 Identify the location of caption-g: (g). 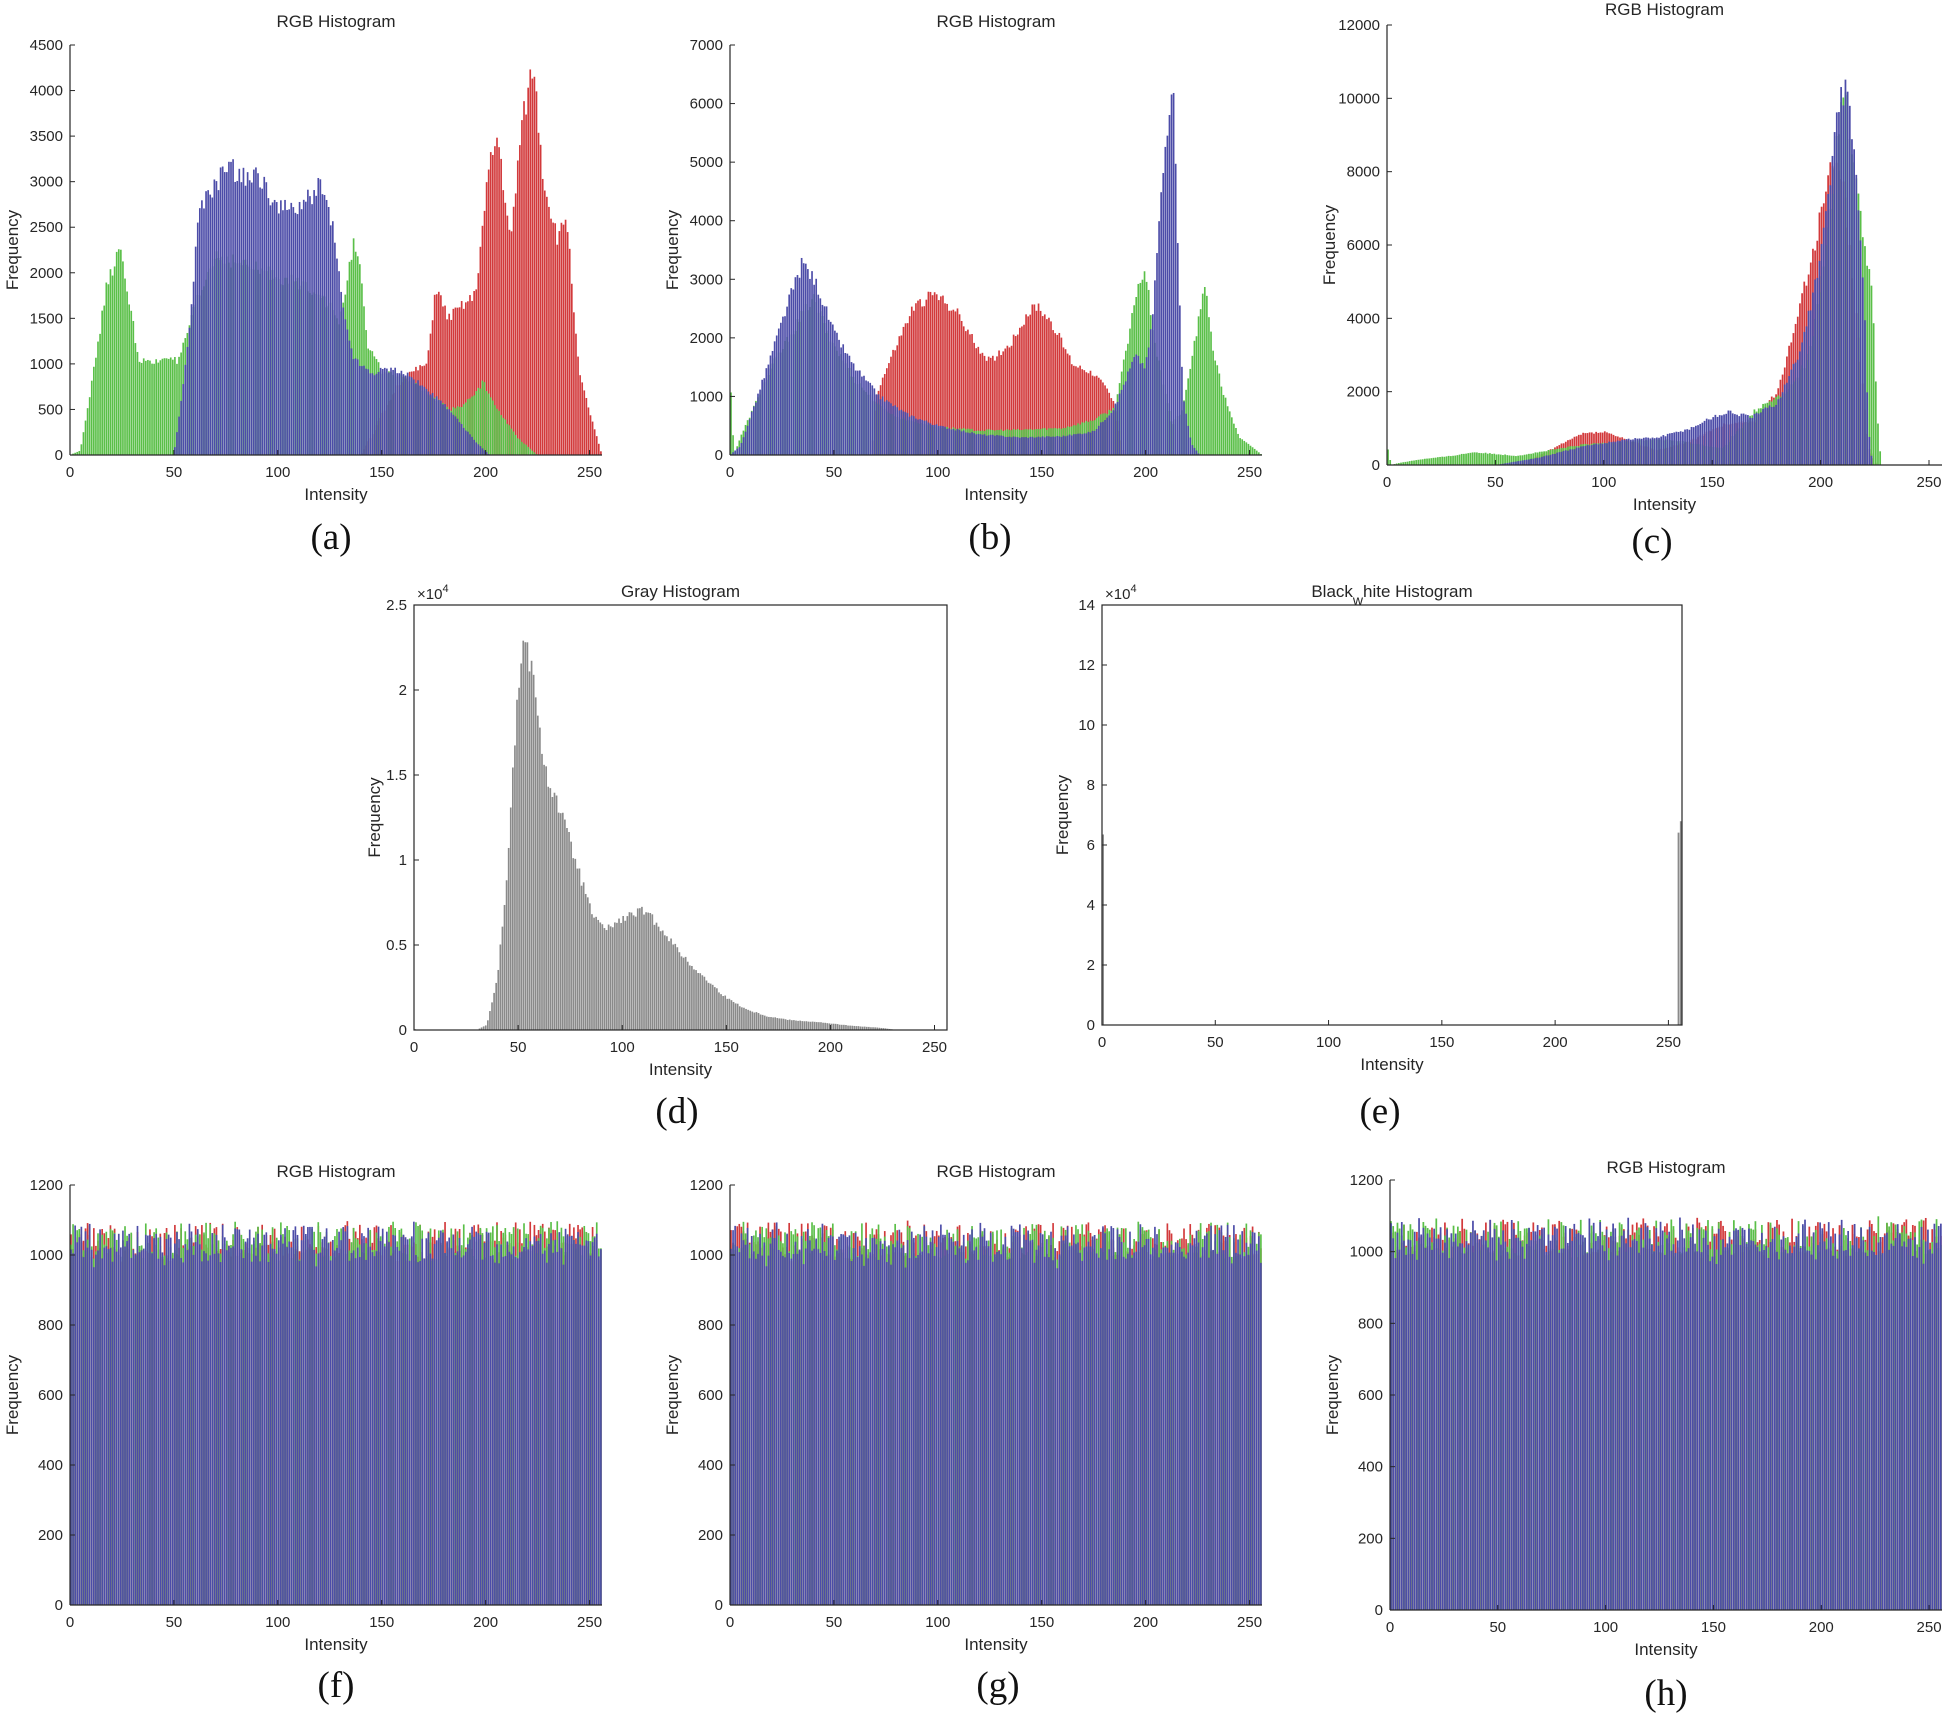
(998, 1685).